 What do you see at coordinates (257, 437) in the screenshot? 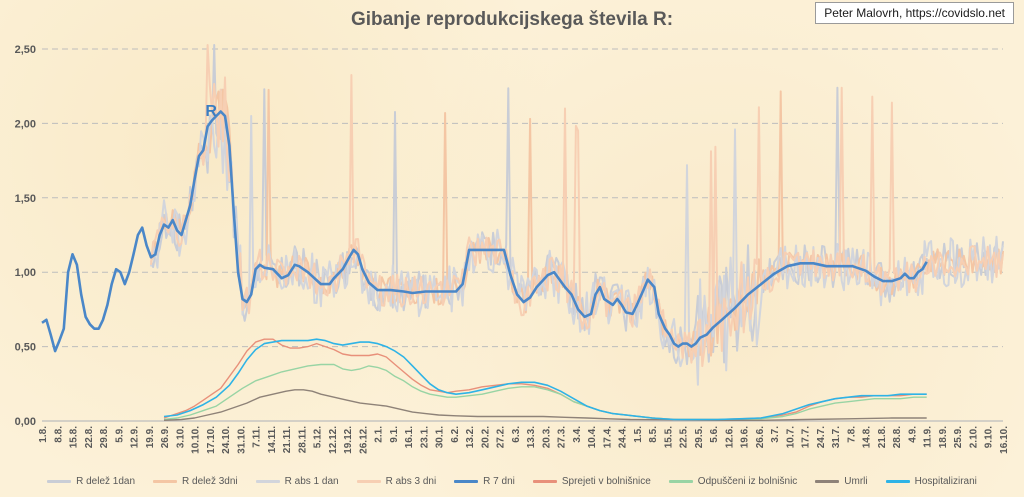
I see `x-tick-label: 7.11.` at bounding box center [257, 437].